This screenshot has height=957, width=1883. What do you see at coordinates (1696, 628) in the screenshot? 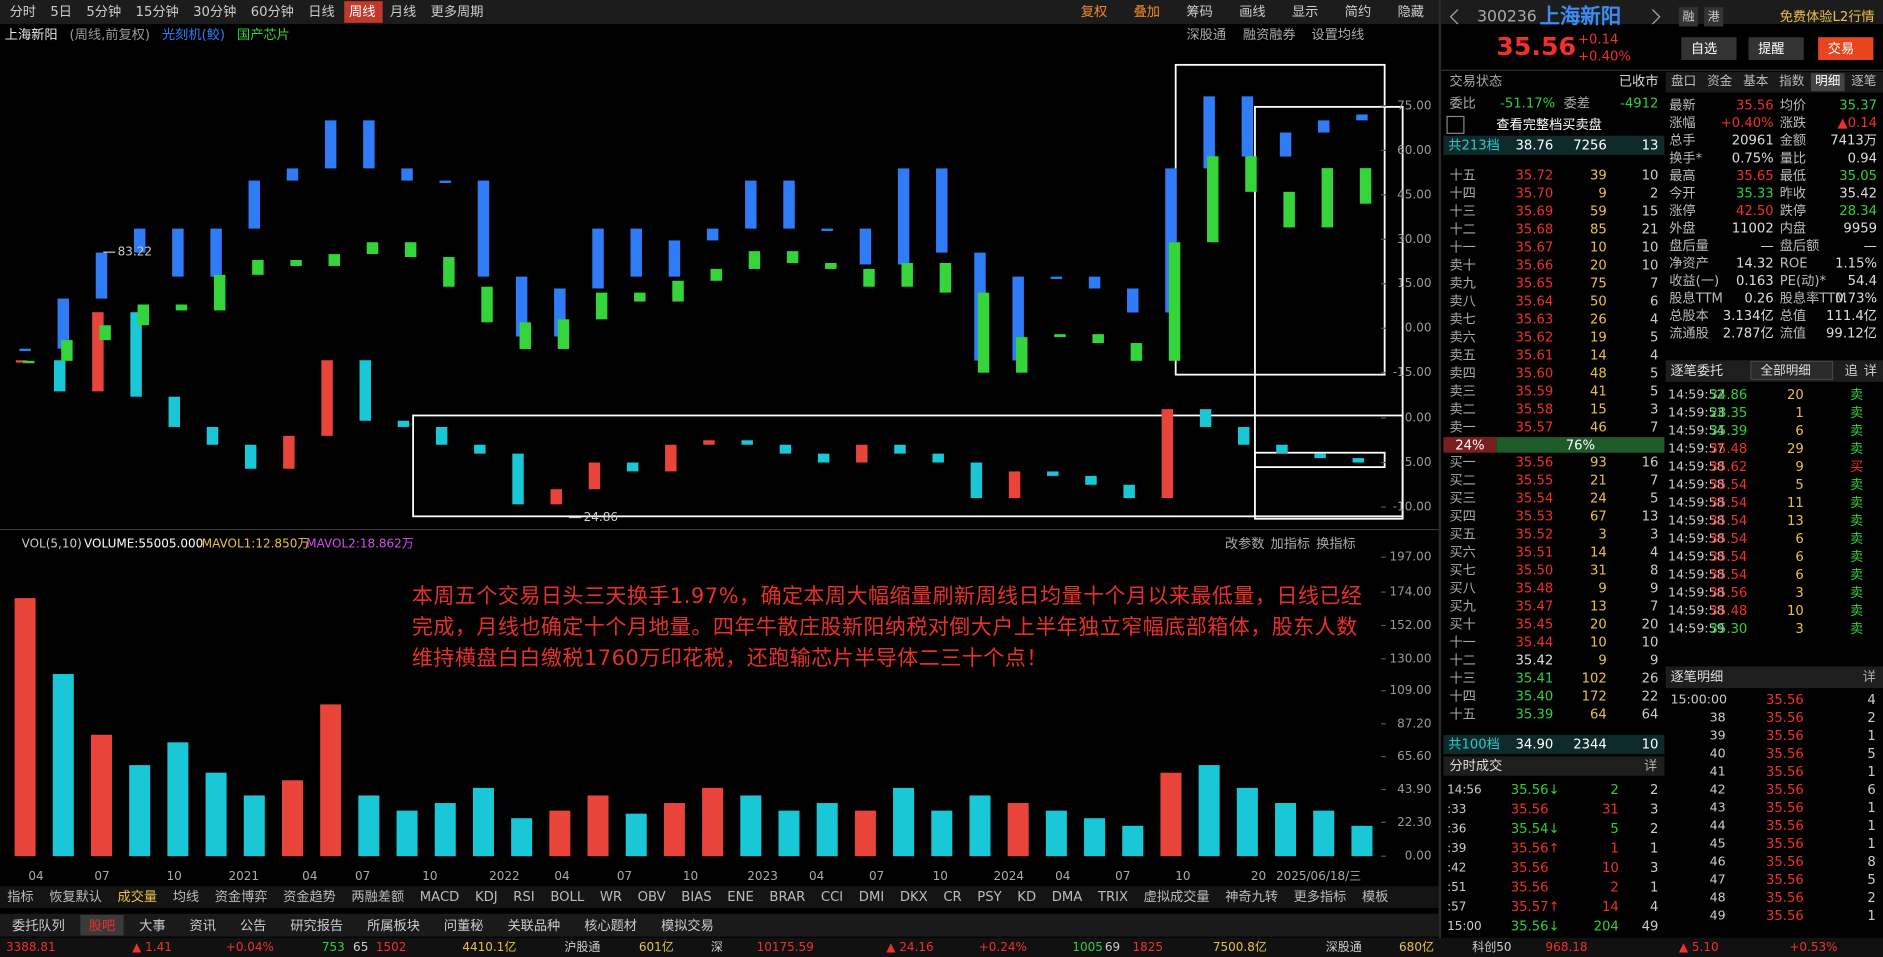
I see `entrust-time: 14:59:59` at bounding box center [1696, 628].